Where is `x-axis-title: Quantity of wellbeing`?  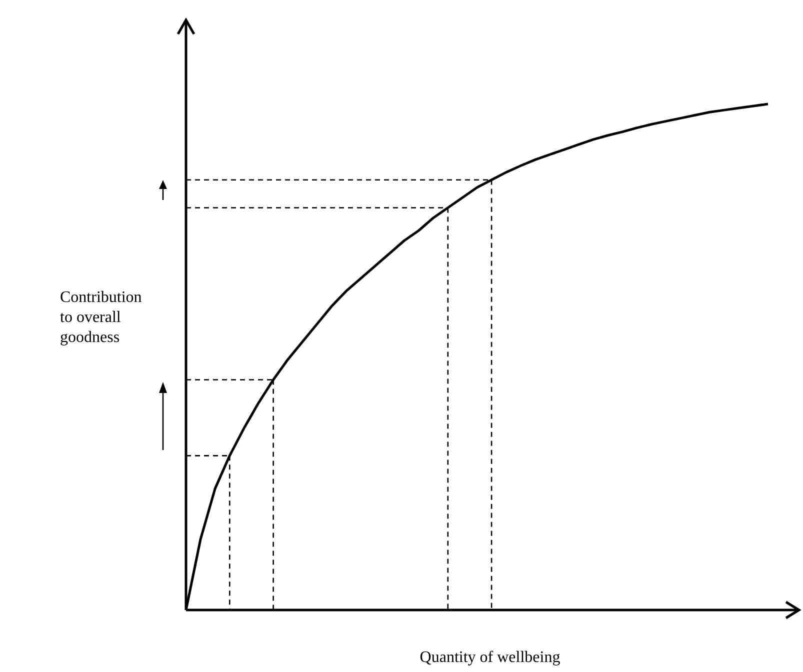
x-axis-title: Quantity of wellbeing is located at coordinates (490, 657).